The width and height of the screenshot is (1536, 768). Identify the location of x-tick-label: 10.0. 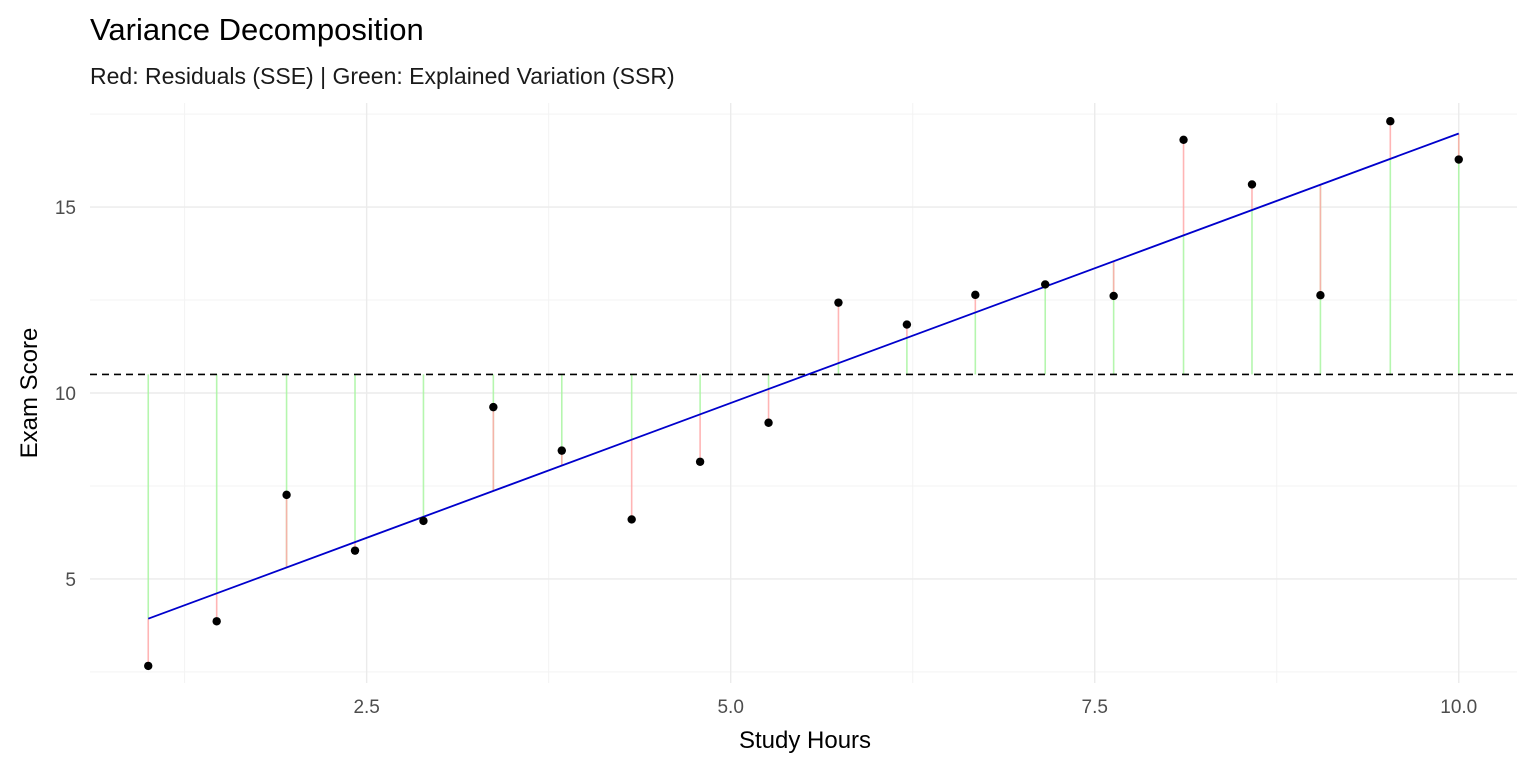
(1458, 707).